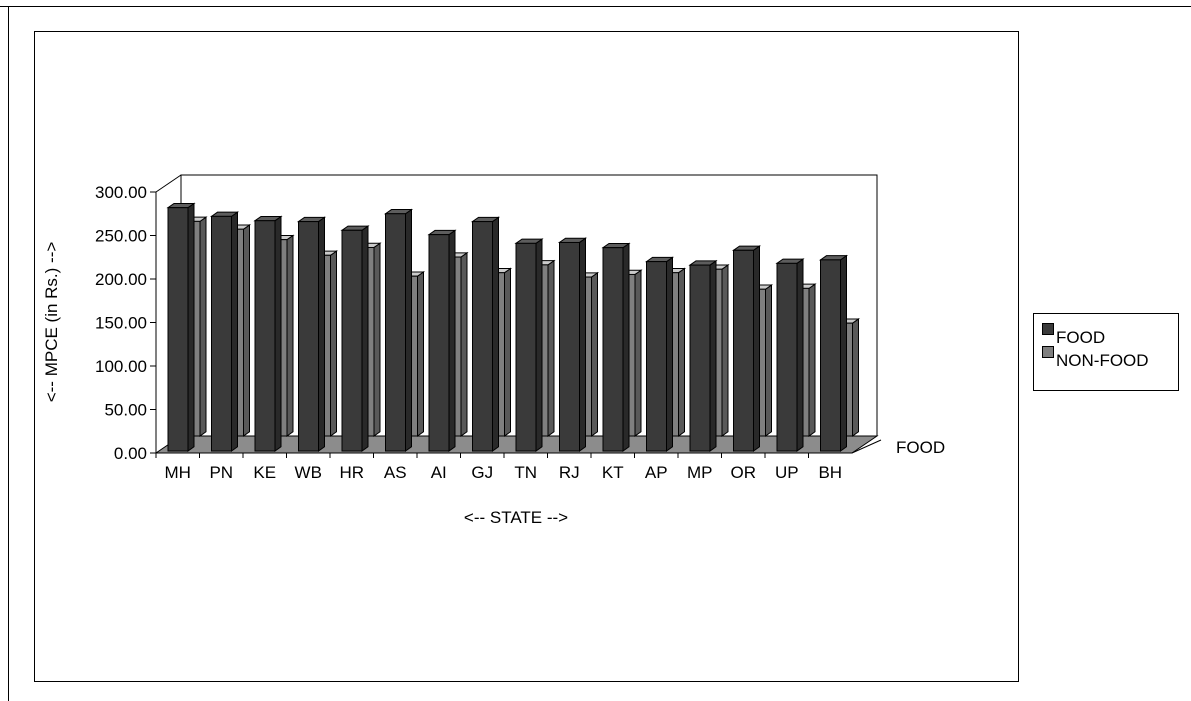  What do you see at coordinates (264, 472) in the screenshot?
I see `x-tick-label: KE` at bounding box center [264, 472].